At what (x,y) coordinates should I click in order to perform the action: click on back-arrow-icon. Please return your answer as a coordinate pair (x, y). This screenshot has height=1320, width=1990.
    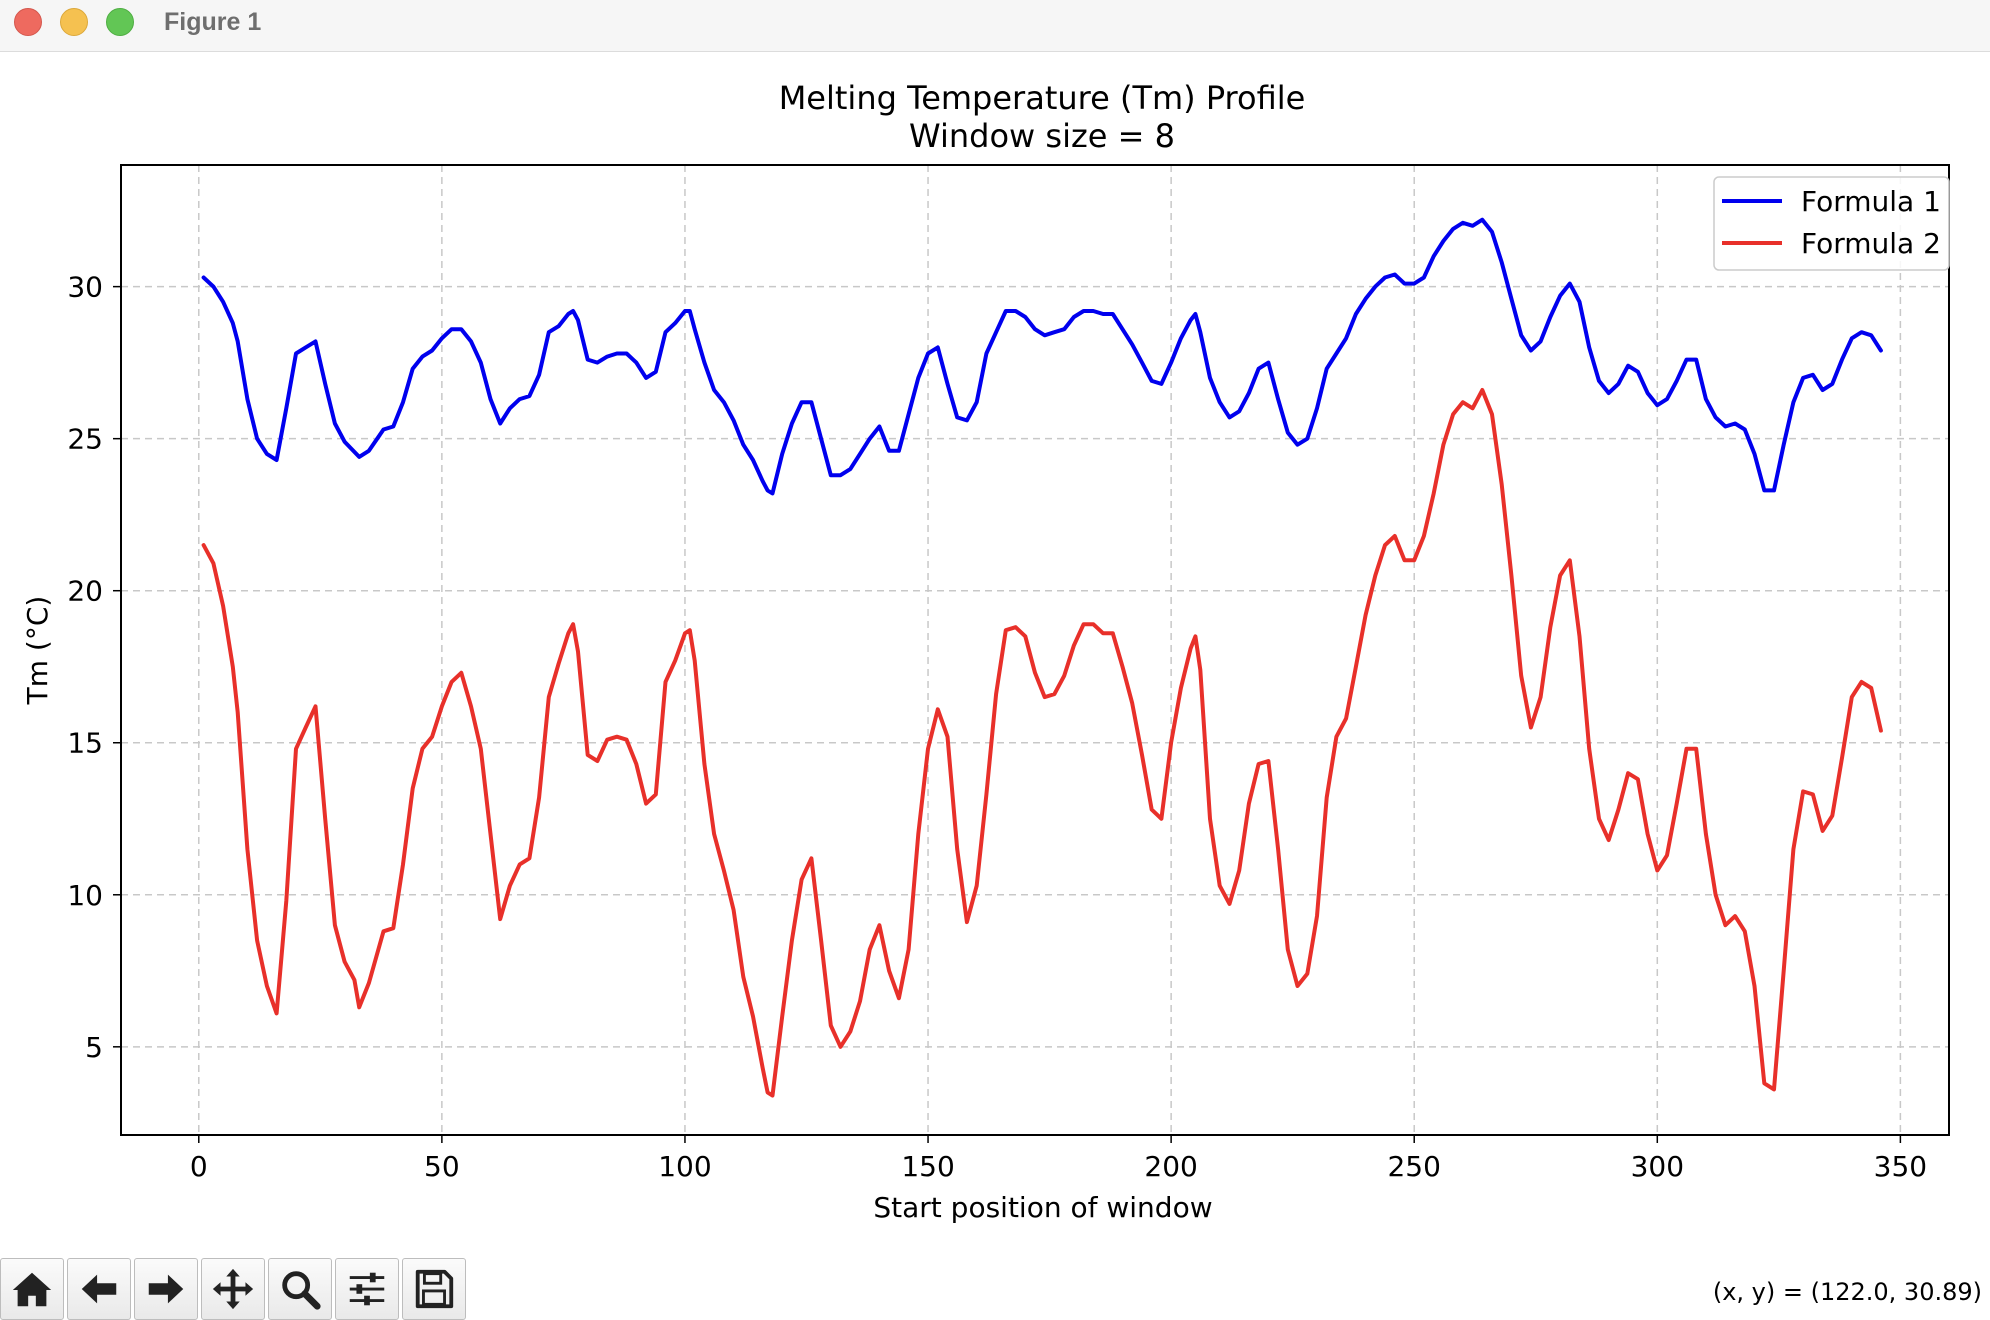
    Looking at the image, I should click on (99, 1289).